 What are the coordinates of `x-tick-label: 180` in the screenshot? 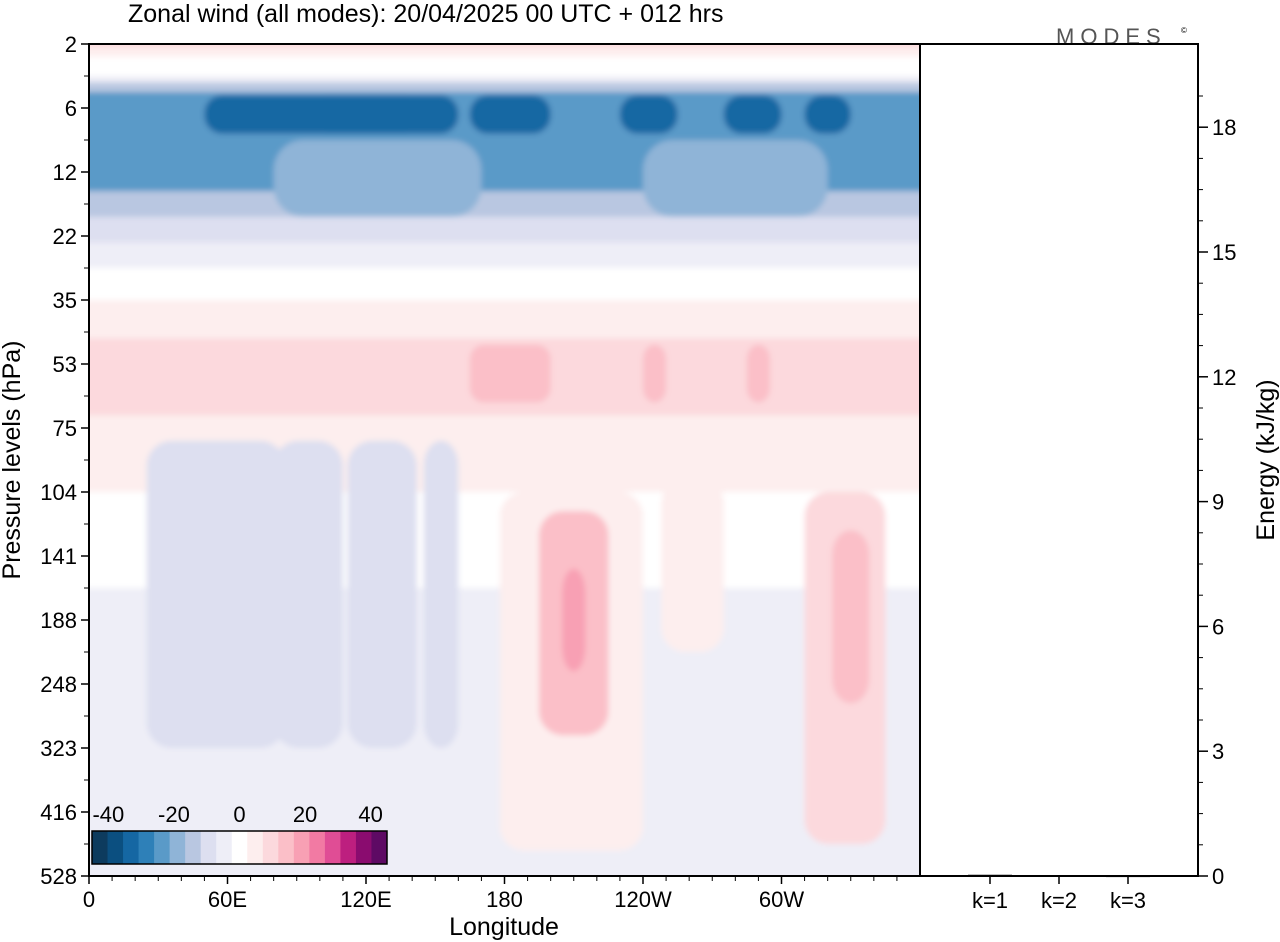 It's located at (504, 899).